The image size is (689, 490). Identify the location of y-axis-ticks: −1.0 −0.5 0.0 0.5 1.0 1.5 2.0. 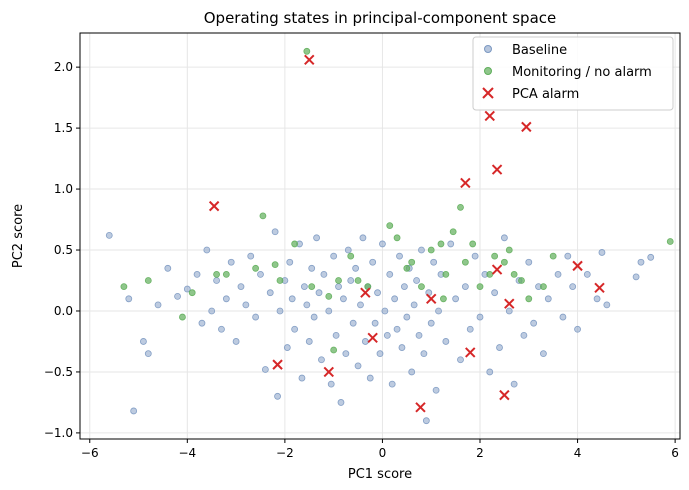
(62, 250).